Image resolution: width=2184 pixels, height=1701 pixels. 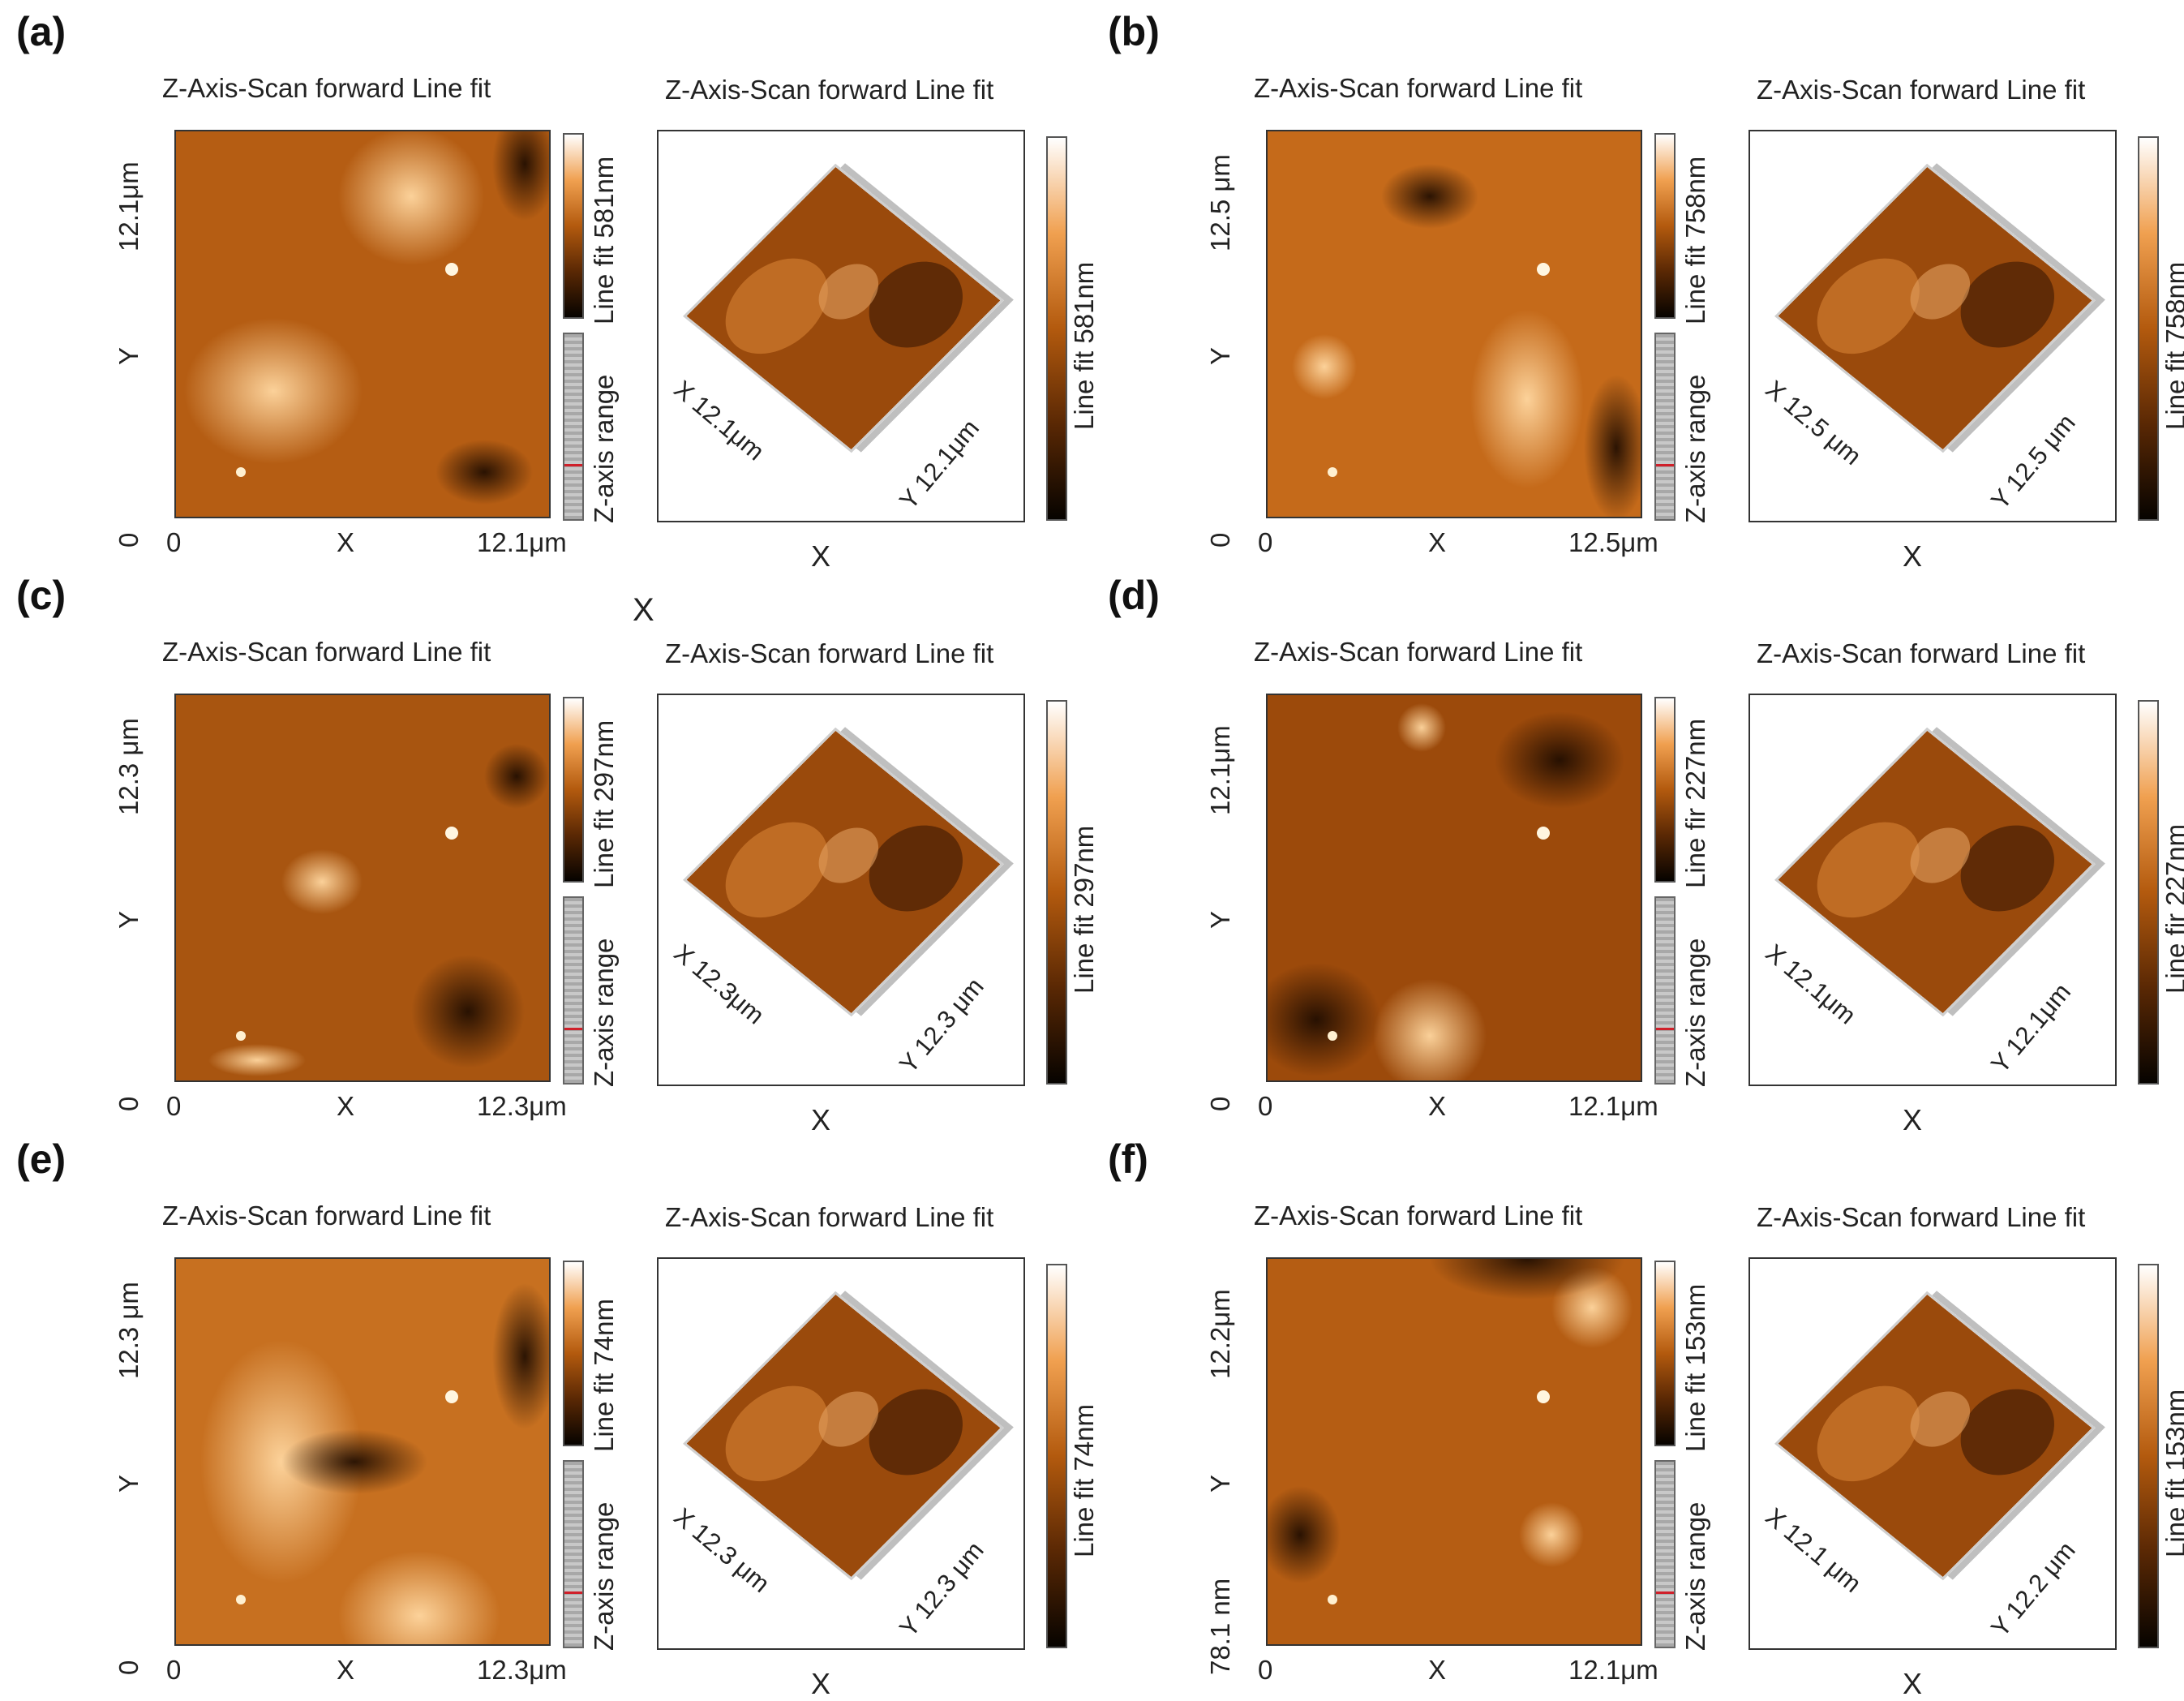 What do you see at coordinates (604, 1375) in the screenshot?
I see `colorbar-2d-label: Line fit 74nm` at bounding box center [604, 1375].